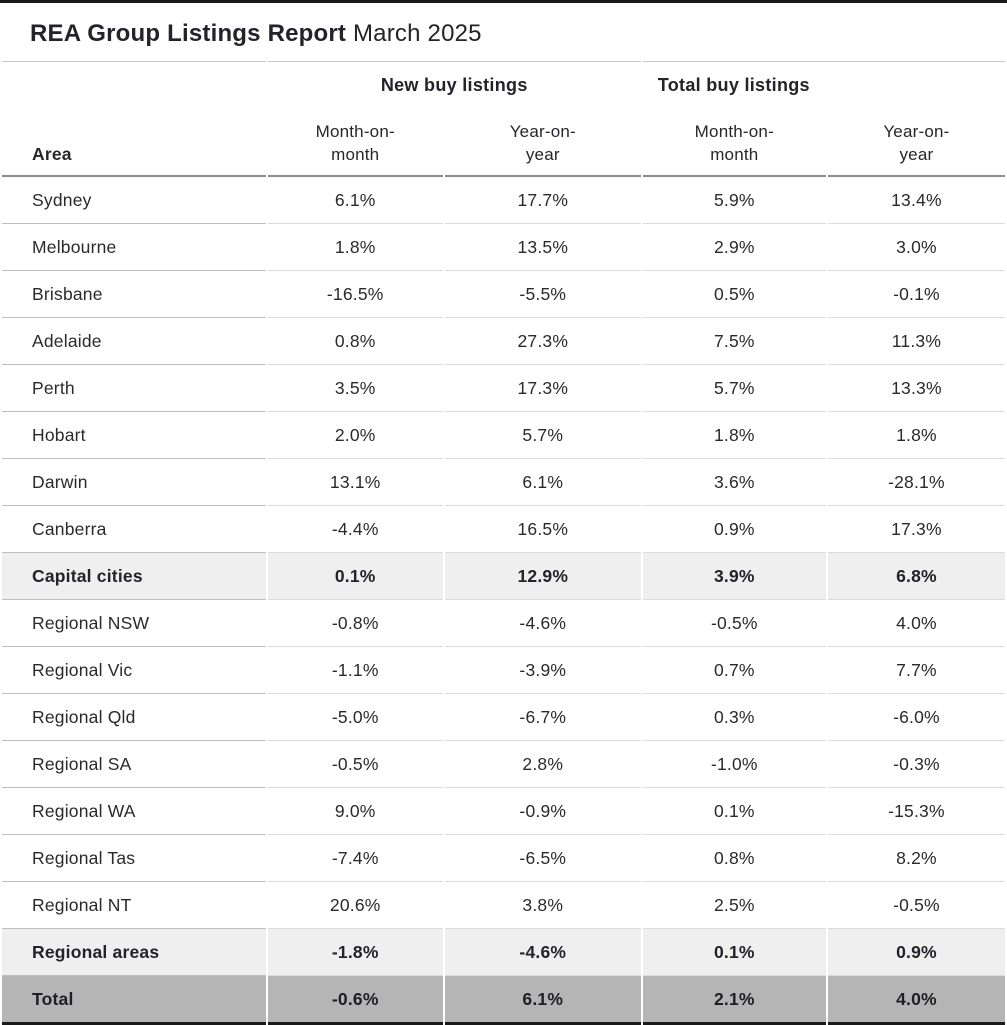 This screenshot has height=1025, width=1007. What do you see at coordinates (134, 83) in the screenshot?
I see `group-header-spacer` at bounding box center [134, 83].